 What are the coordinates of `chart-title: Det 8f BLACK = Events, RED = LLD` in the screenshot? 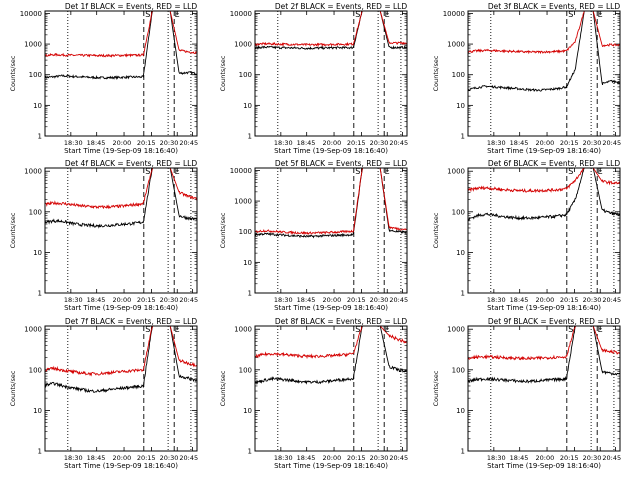 It's located at (341, 321).